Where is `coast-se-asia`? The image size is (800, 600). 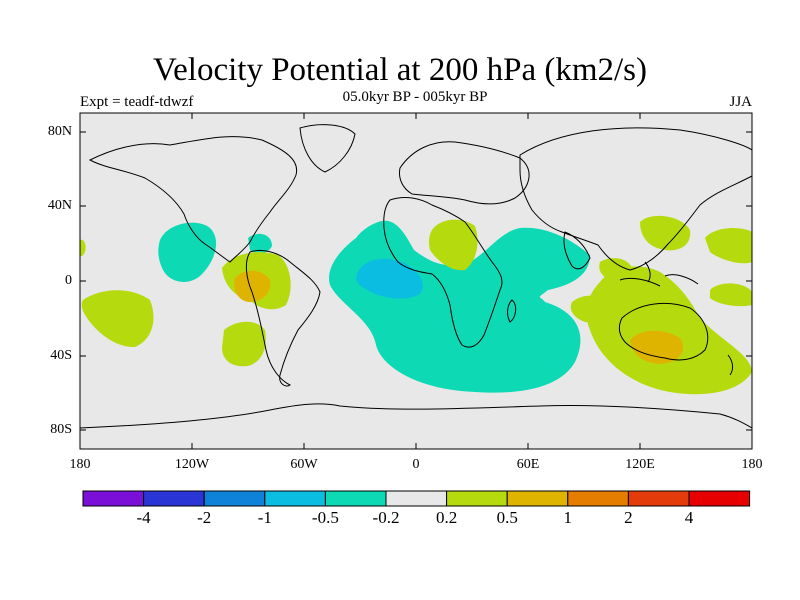 coast-se-asia is located at coordinates (659, 274).